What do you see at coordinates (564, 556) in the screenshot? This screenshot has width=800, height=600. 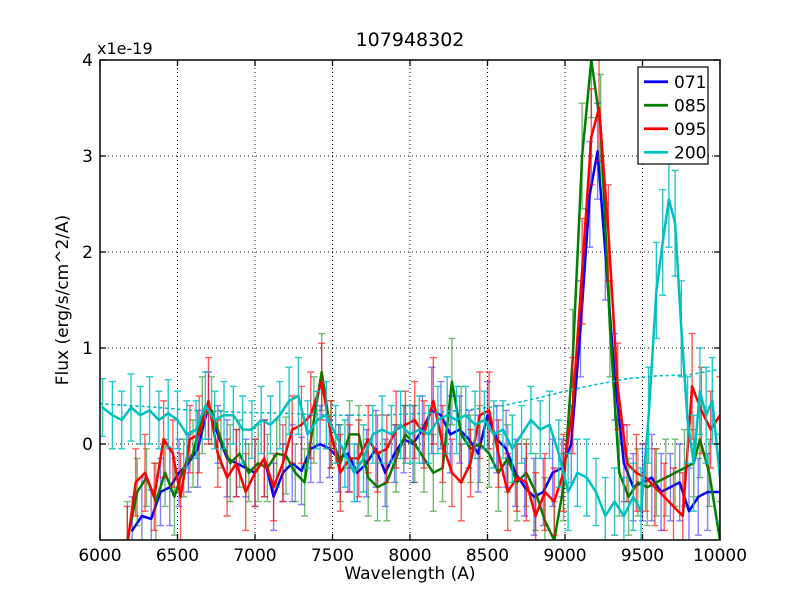 I see `x-tick-label: 9000` at bounding box center [564, 556].